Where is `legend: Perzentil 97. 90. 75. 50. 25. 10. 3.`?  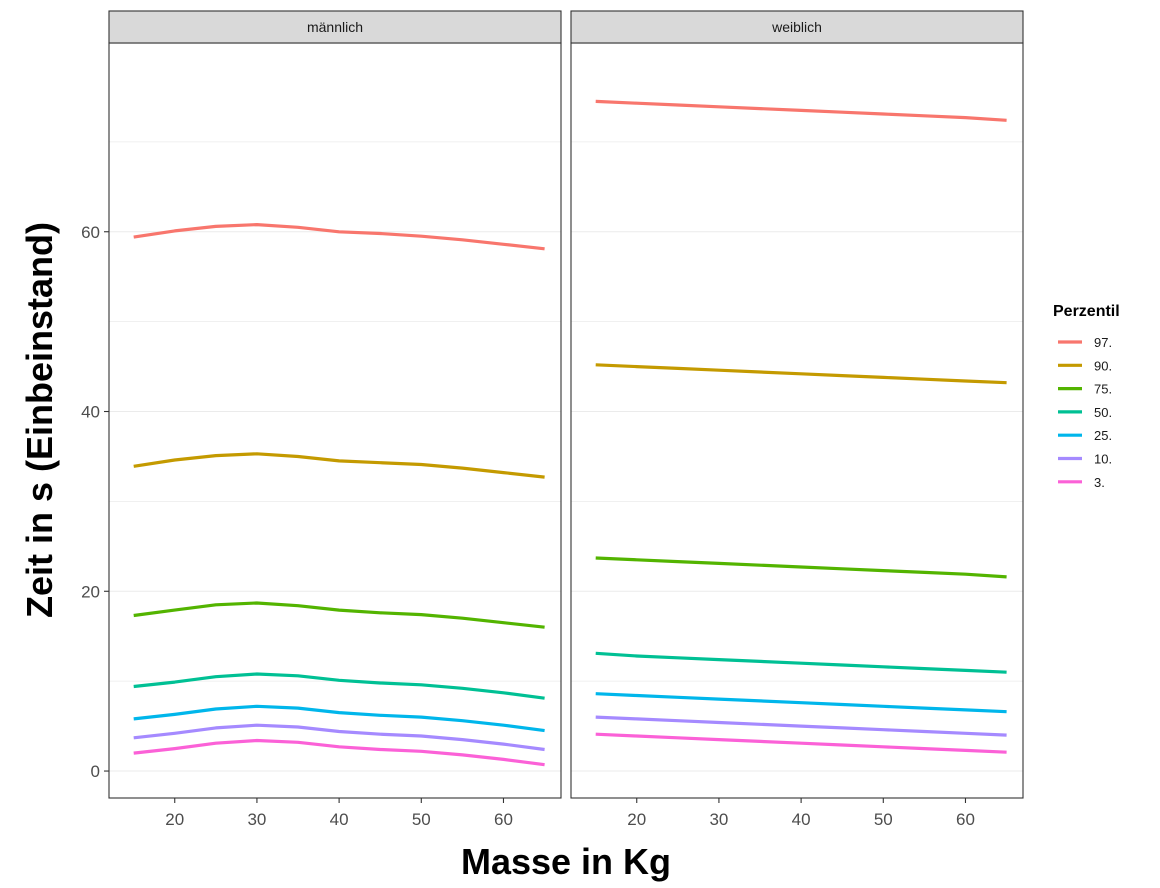 legend: Perzentil 97. 90. 75. 50. 25. 10. 3. is located at coordinates (1086, 396).